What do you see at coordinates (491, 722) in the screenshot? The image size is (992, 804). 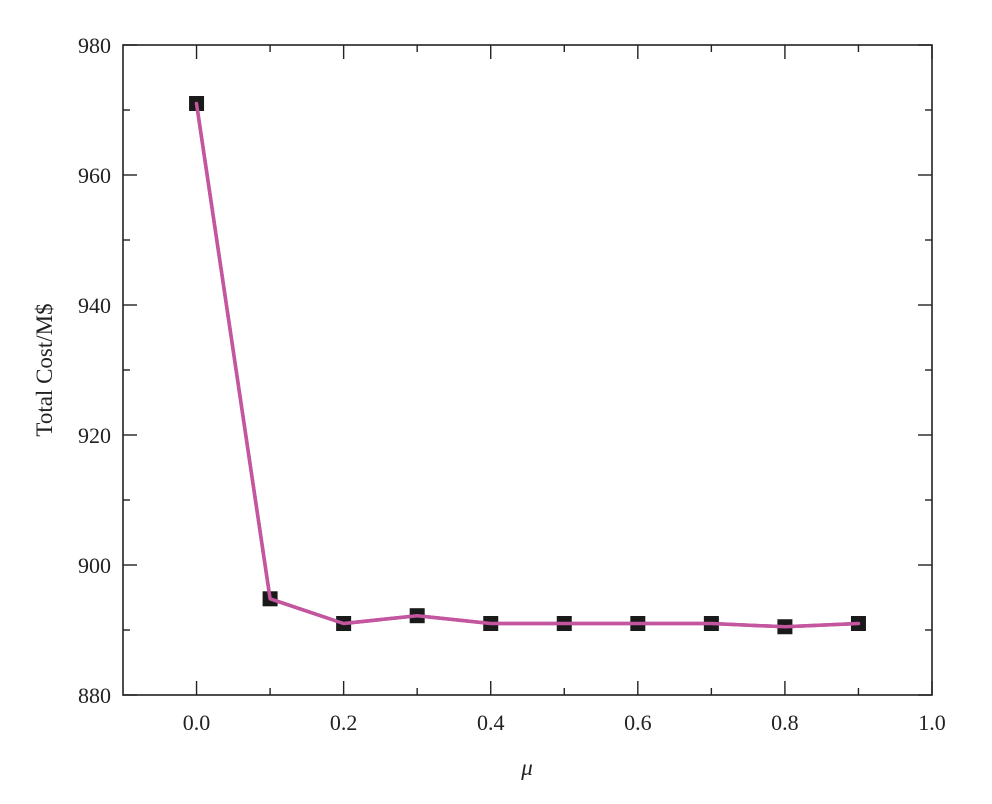 I see `x-tick-label: 0.4` at bounding box center [491, 722].